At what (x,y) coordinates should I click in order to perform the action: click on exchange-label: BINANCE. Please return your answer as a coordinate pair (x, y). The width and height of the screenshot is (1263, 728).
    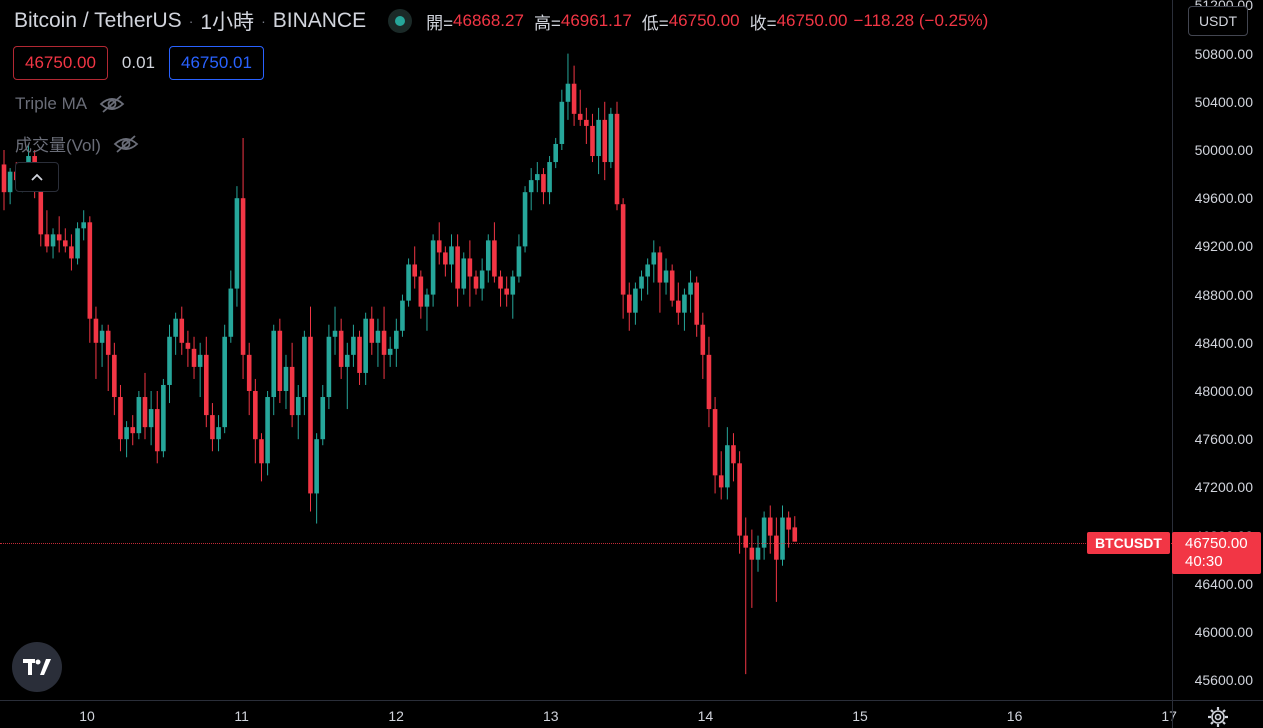
    Looking at the image, I should click on (319, 20).